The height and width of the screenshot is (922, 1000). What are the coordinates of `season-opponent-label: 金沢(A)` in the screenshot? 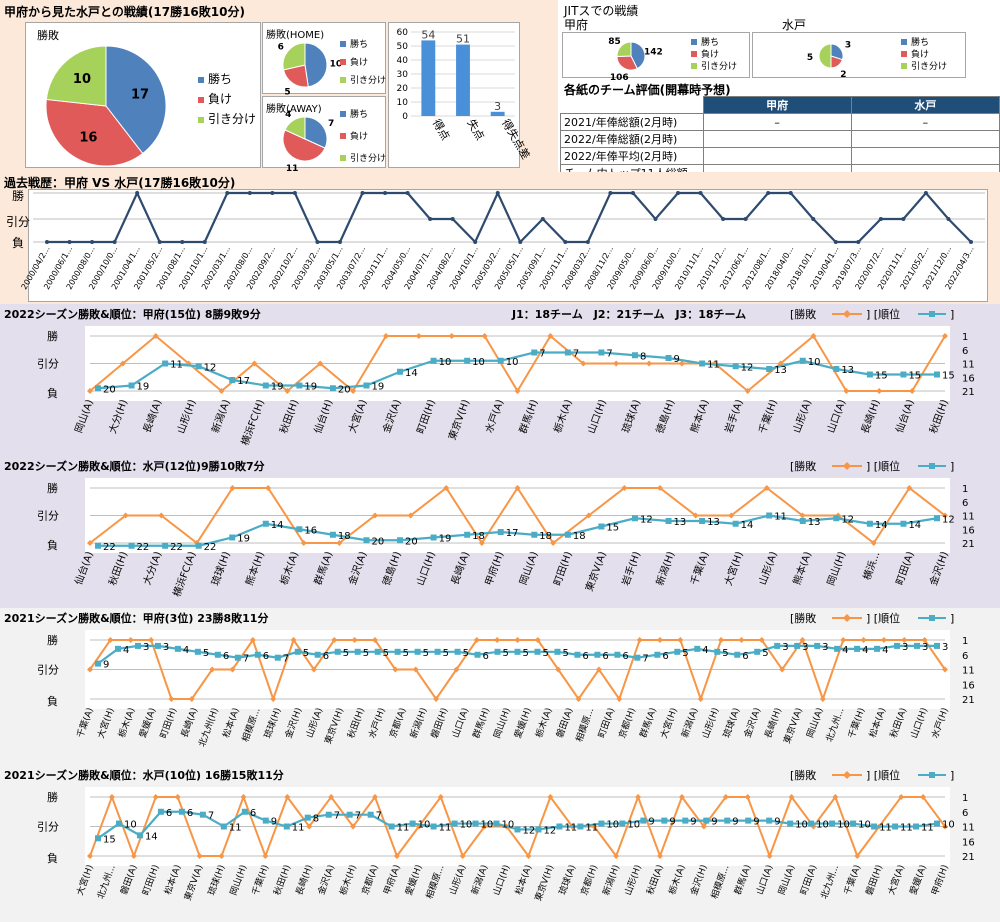 It's located at (392, 415).